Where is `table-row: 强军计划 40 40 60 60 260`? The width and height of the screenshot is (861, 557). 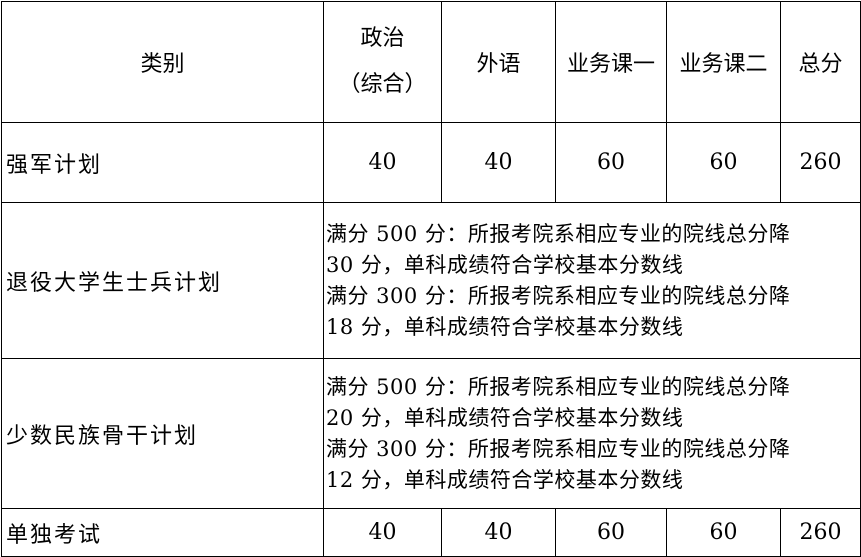 table-row: 强军计划 40 40 60 60 260 is located at coordinates (431, 162).